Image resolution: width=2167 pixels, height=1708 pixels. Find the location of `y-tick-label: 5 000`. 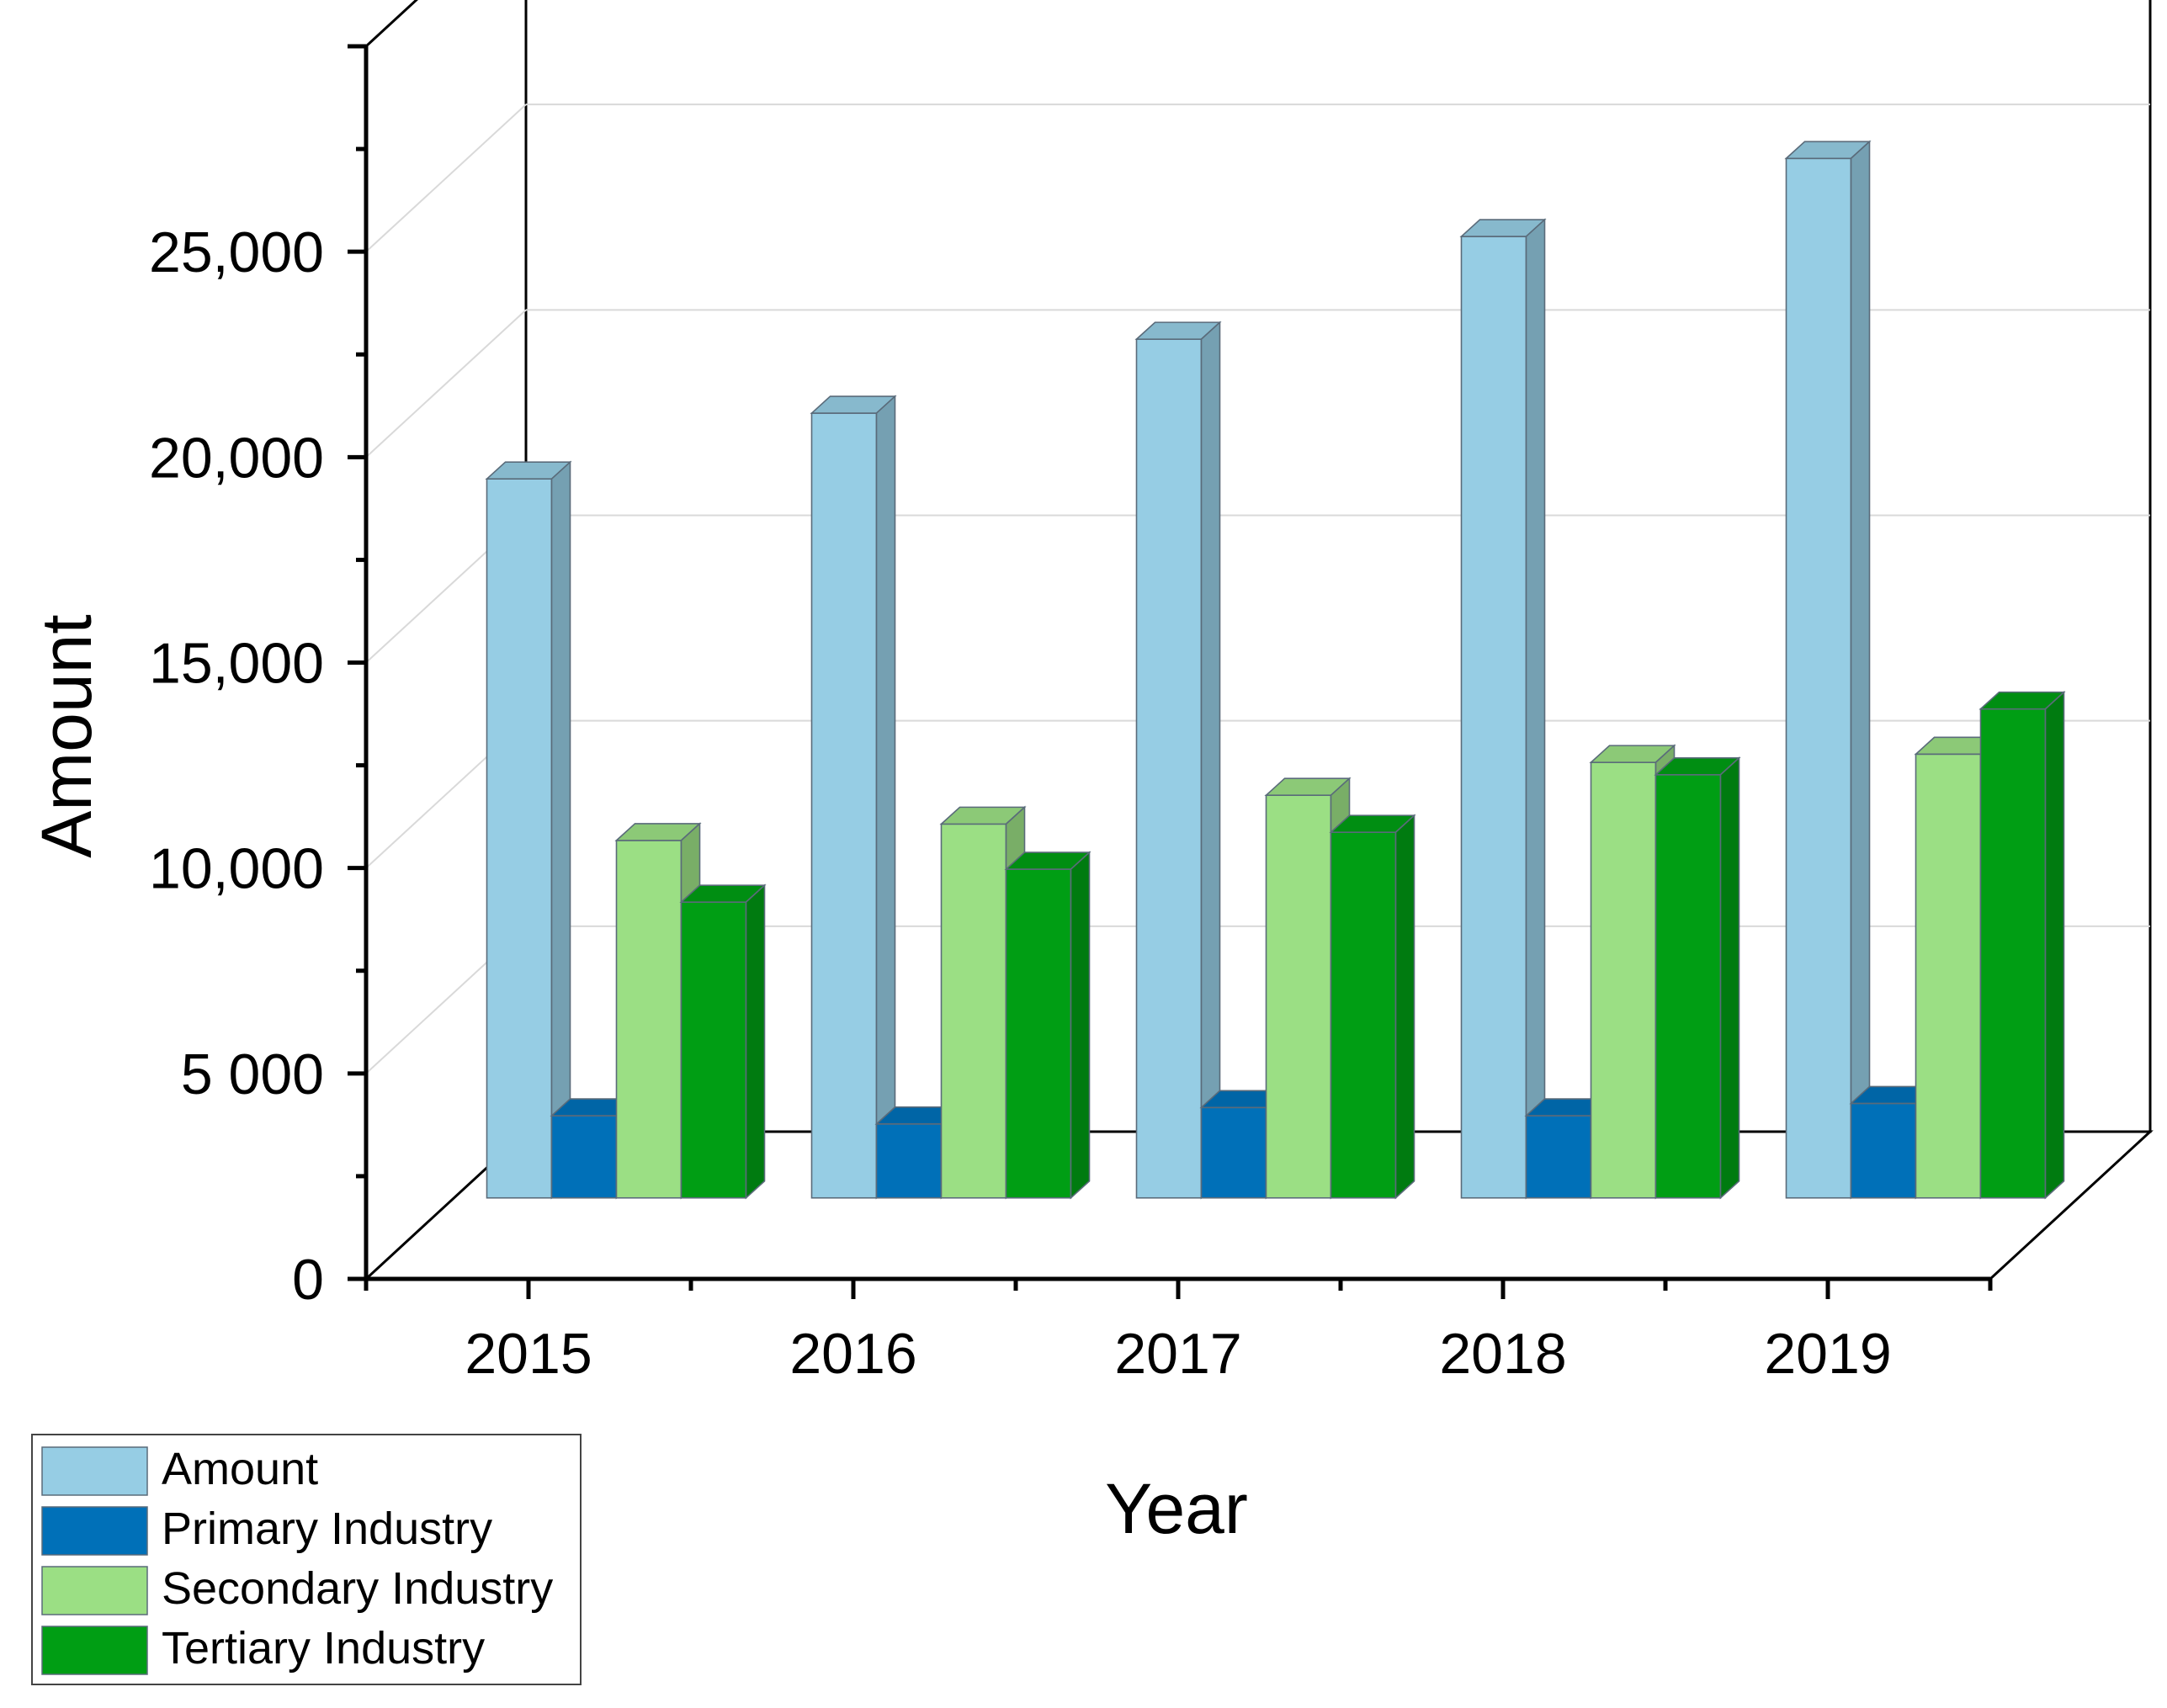

y-tick-label: 5 000 is located at coordinates (252, 1074).